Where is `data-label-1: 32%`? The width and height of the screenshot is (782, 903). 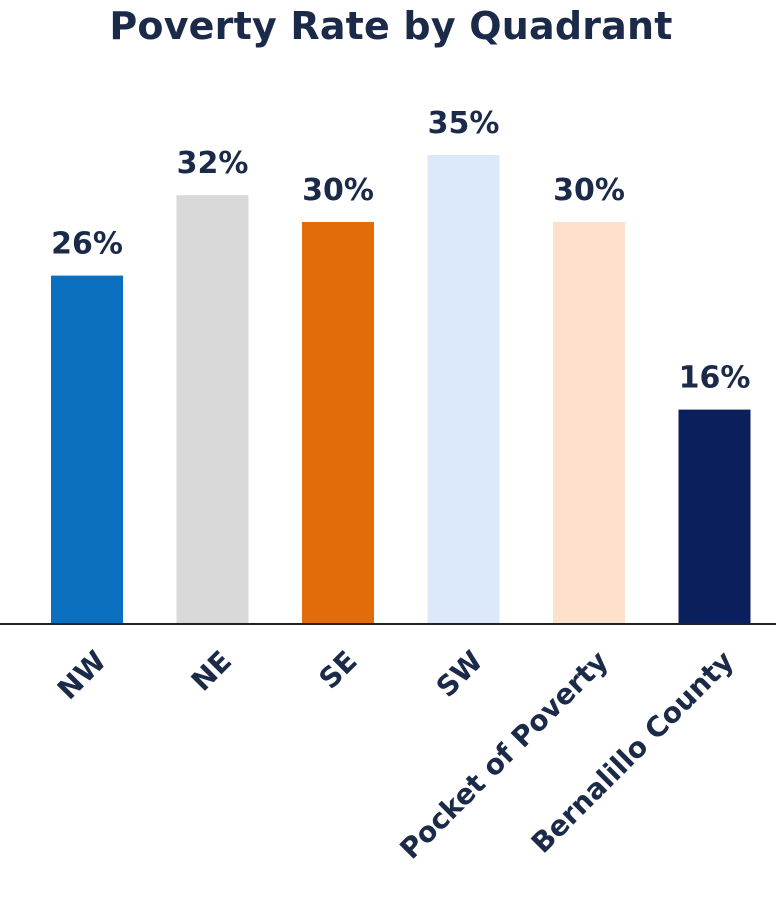
data-label-1: 32% is located at coordinates (213, 163).